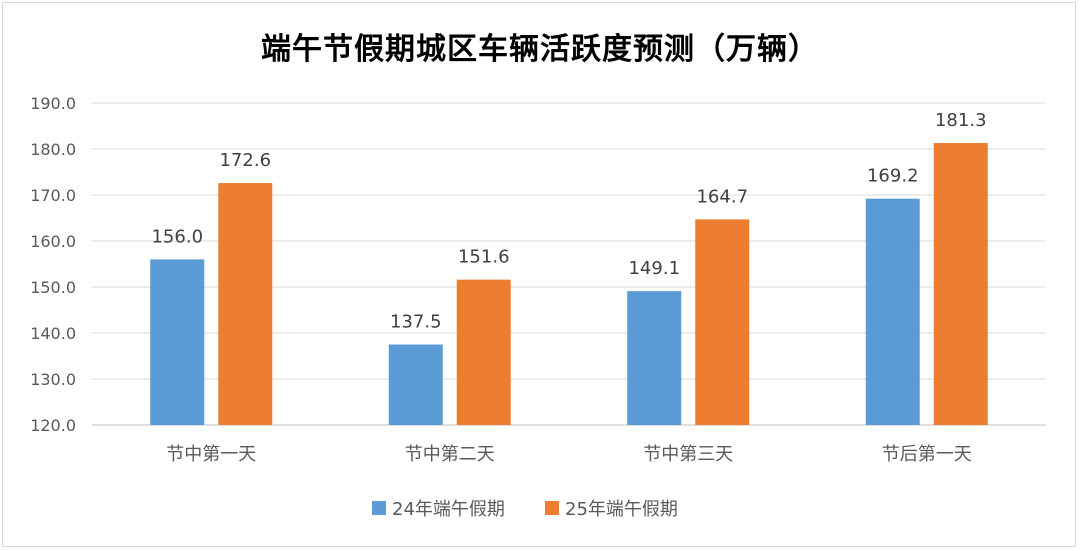 The image size is (1080, 551). What do you see at coordinates (654, 268) in the screenshot?
I see `data-label: 149.1` at bounding box center [654, 268].